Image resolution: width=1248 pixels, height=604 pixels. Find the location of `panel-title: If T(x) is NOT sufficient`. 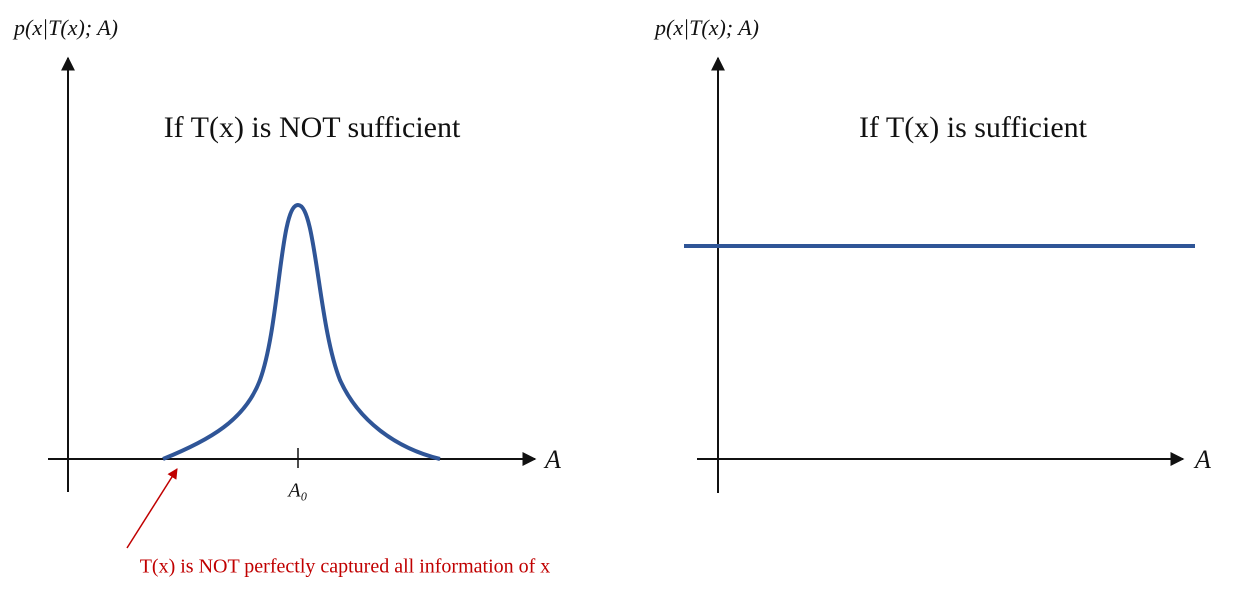

panel-title: If T(x) is NOT sufficient is located at coordinates (312, 127).